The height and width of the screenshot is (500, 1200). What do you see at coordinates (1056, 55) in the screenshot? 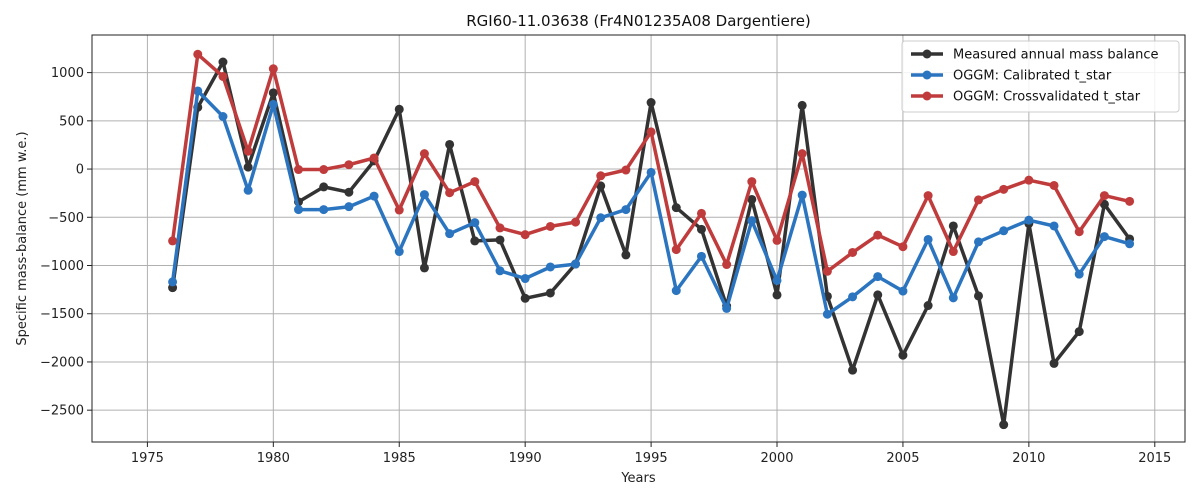
I see `legend-label: Measured annual mass balance` at bounding box center [1056, 55].